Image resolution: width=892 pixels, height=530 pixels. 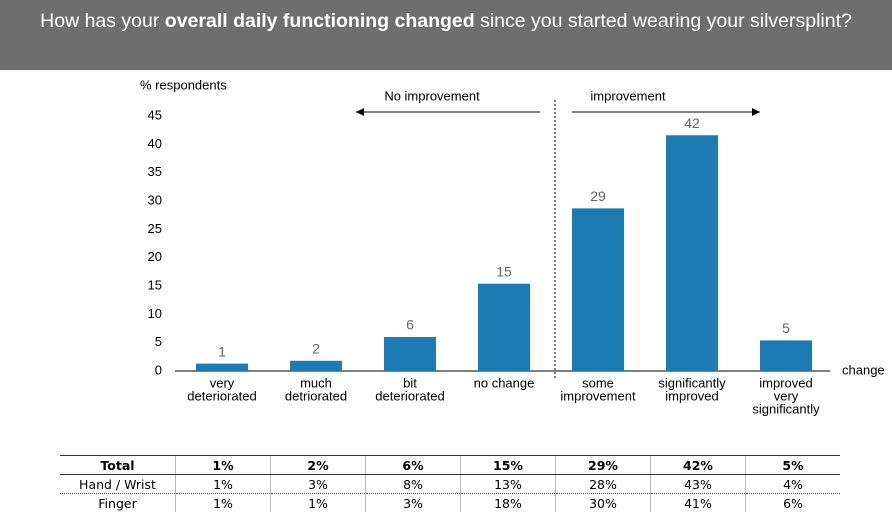 What do you see at coordinates (508, 502) in the screenshot?
I see `table-cell: 18%` at bounding box center [508, 502].